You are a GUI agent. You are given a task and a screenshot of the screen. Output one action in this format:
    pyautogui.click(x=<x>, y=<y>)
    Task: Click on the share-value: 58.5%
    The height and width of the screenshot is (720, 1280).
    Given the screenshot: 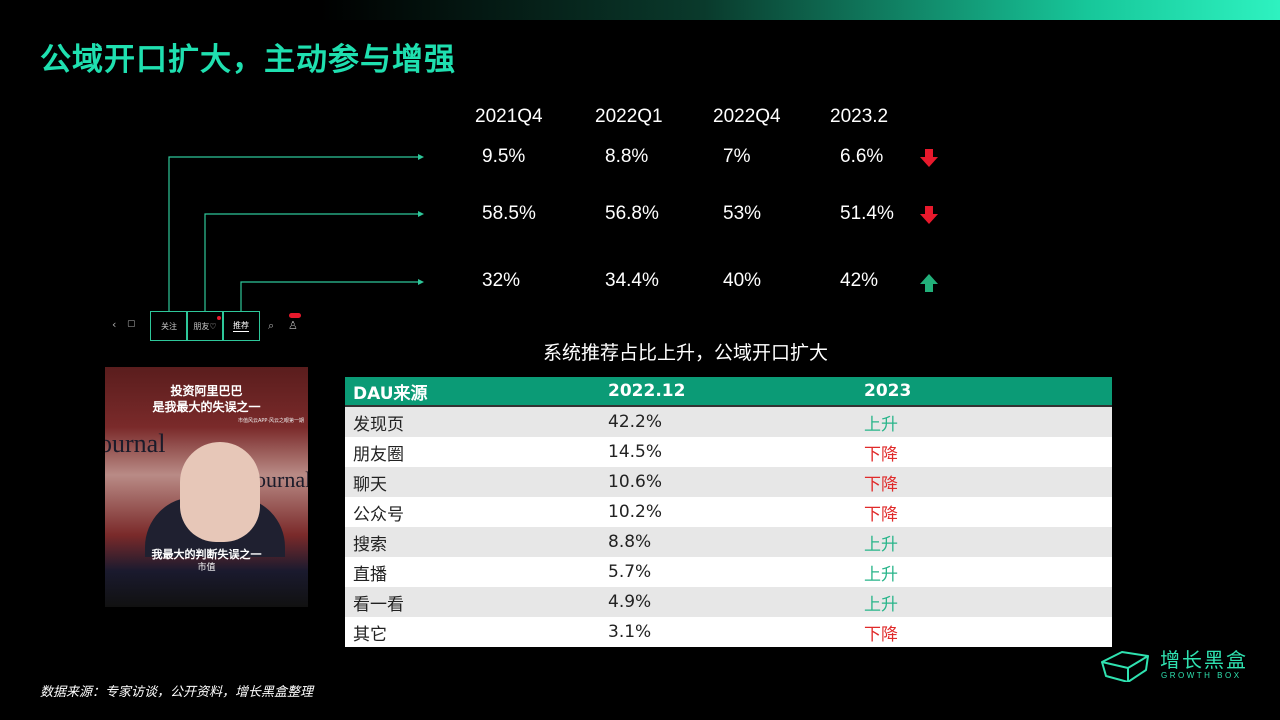 What is the action you would take?
    pyautogui.click(x=509, y=213)
    